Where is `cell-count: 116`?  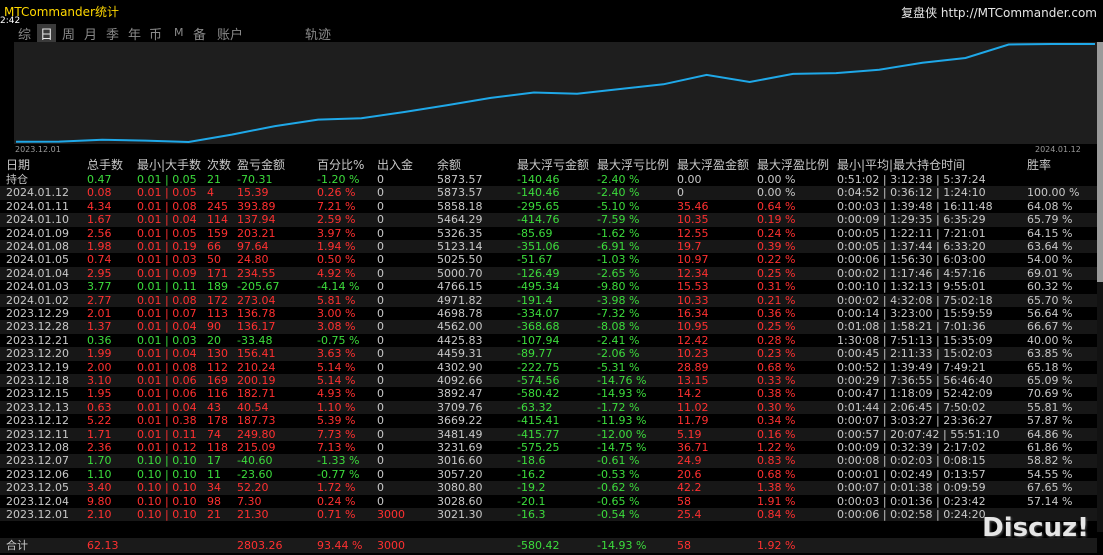 cell-count: 116 is located at coordinates (217, 394).